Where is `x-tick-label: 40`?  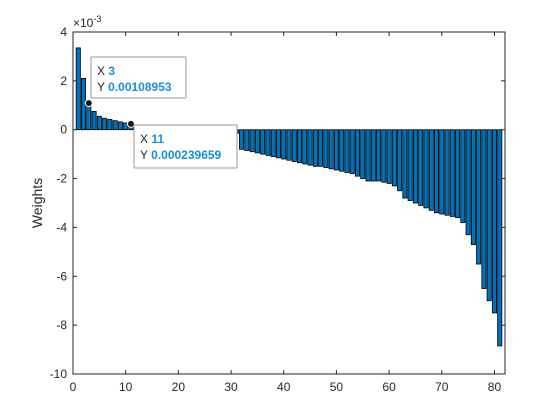 x-tick-label: 40 is located at coordinates (284, 387).